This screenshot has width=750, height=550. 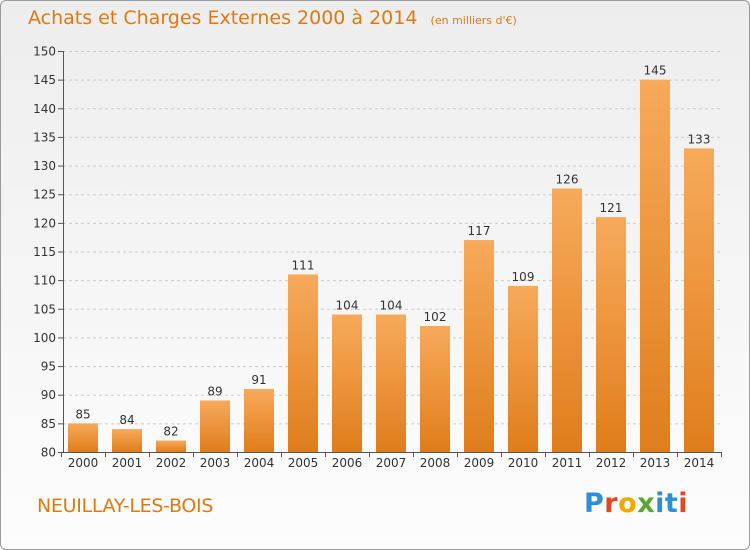 I want to click on data-label-2014: 133, so click(x=699, y=139).